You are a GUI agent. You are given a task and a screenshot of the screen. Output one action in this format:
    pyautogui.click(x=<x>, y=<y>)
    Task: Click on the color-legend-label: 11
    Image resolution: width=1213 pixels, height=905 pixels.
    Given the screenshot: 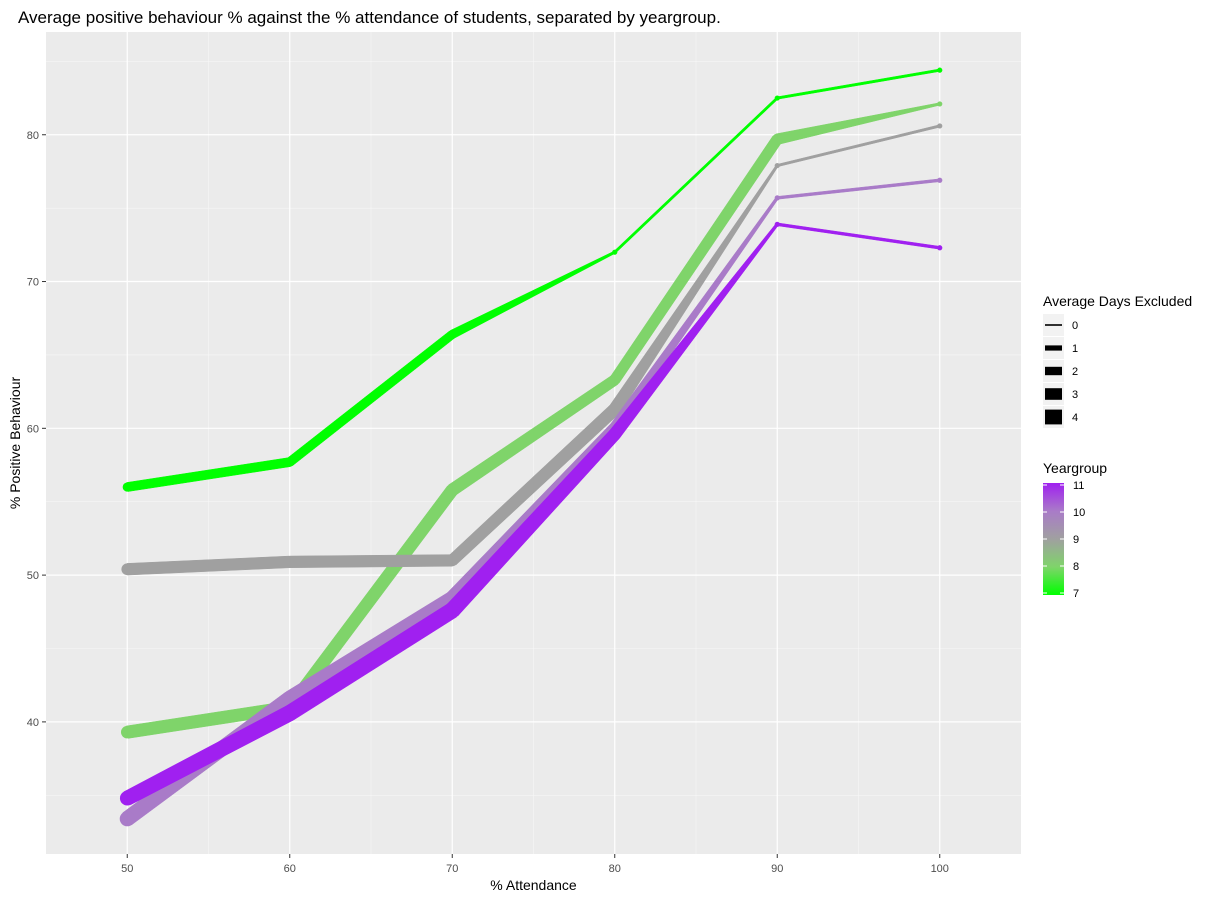 What is the action you would take?
    pyautogui.click(x=1078, y=486)
    